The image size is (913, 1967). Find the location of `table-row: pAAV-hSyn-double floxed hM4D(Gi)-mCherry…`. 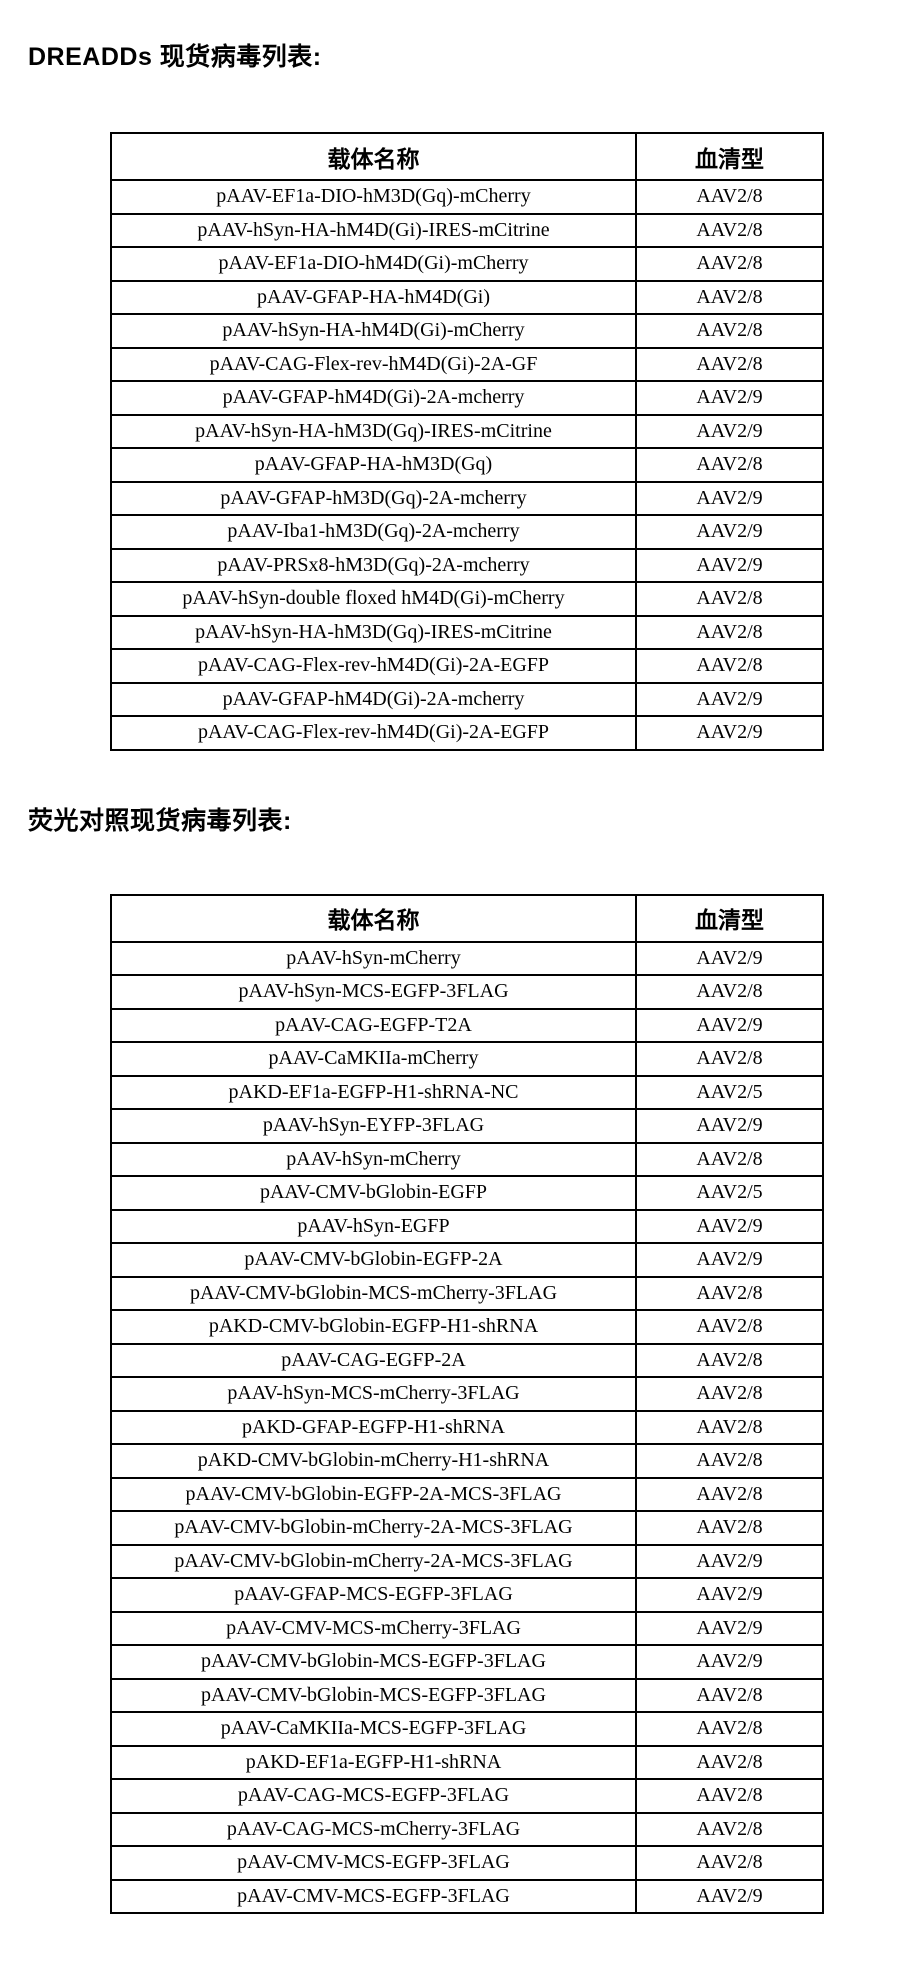

table-row: pAAV-hSyn-double floxed hM4D(Gi)-mCherry… is located at coordinates (467, 599).